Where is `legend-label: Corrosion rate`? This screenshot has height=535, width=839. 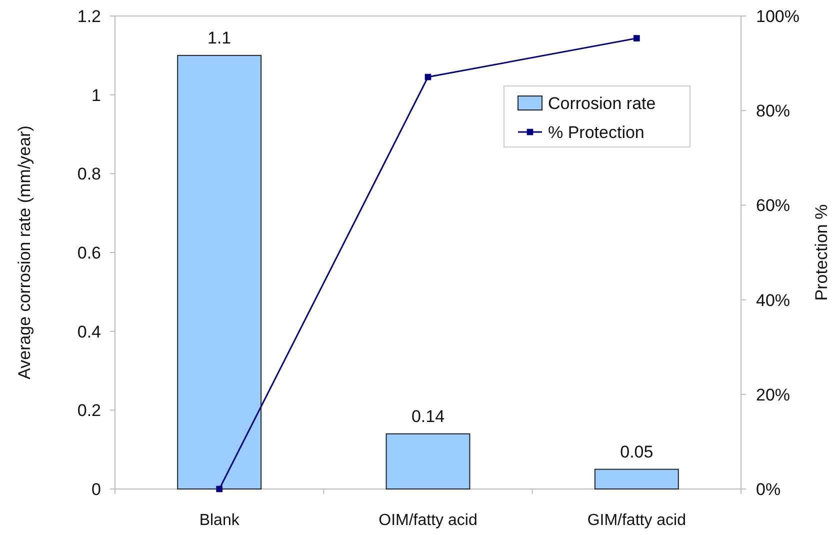
legend-label: Corrosion rate is located at coordinates (602, 103).